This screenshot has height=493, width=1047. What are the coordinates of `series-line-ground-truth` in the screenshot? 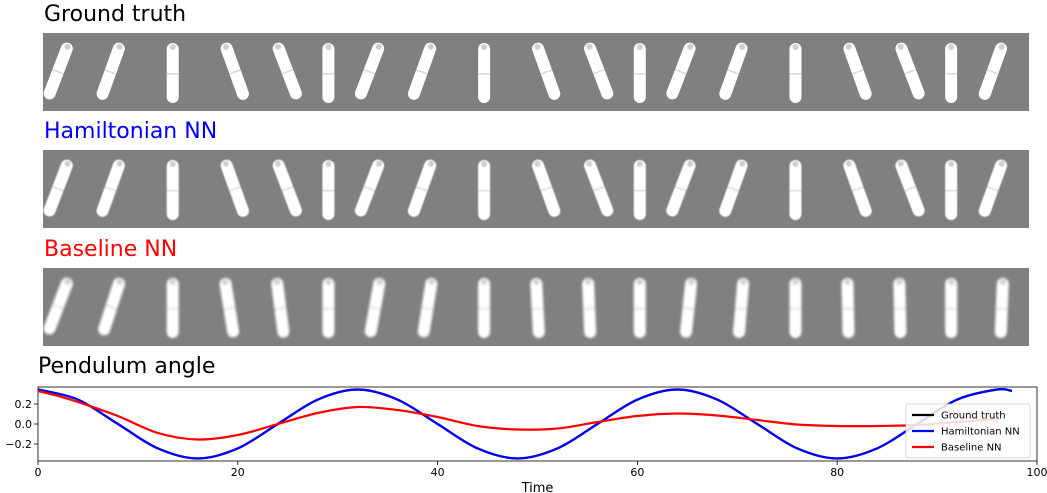 It's located at (525, 423).